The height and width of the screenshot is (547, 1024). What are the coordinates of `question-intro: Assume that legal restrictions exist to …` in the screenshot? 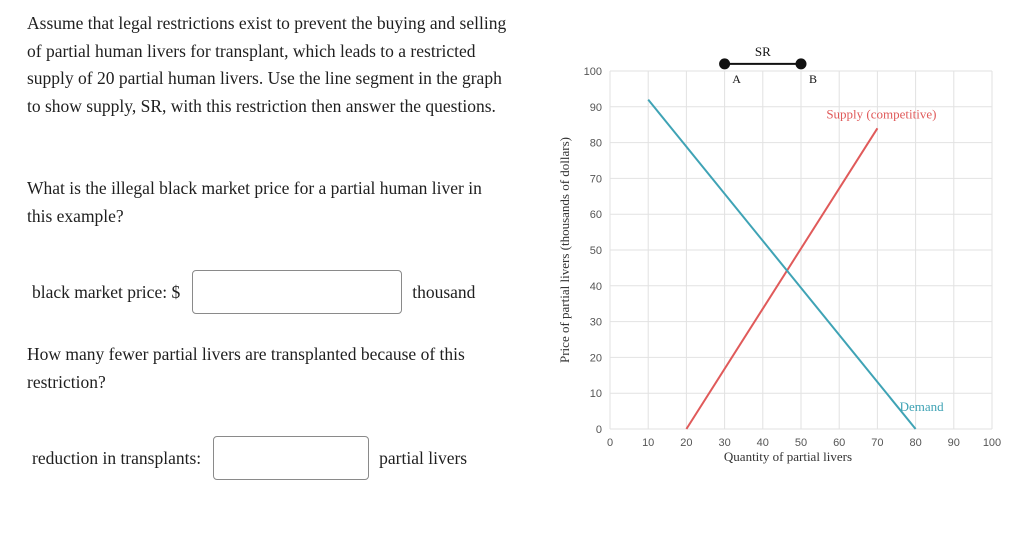 It's located at (267, 64).